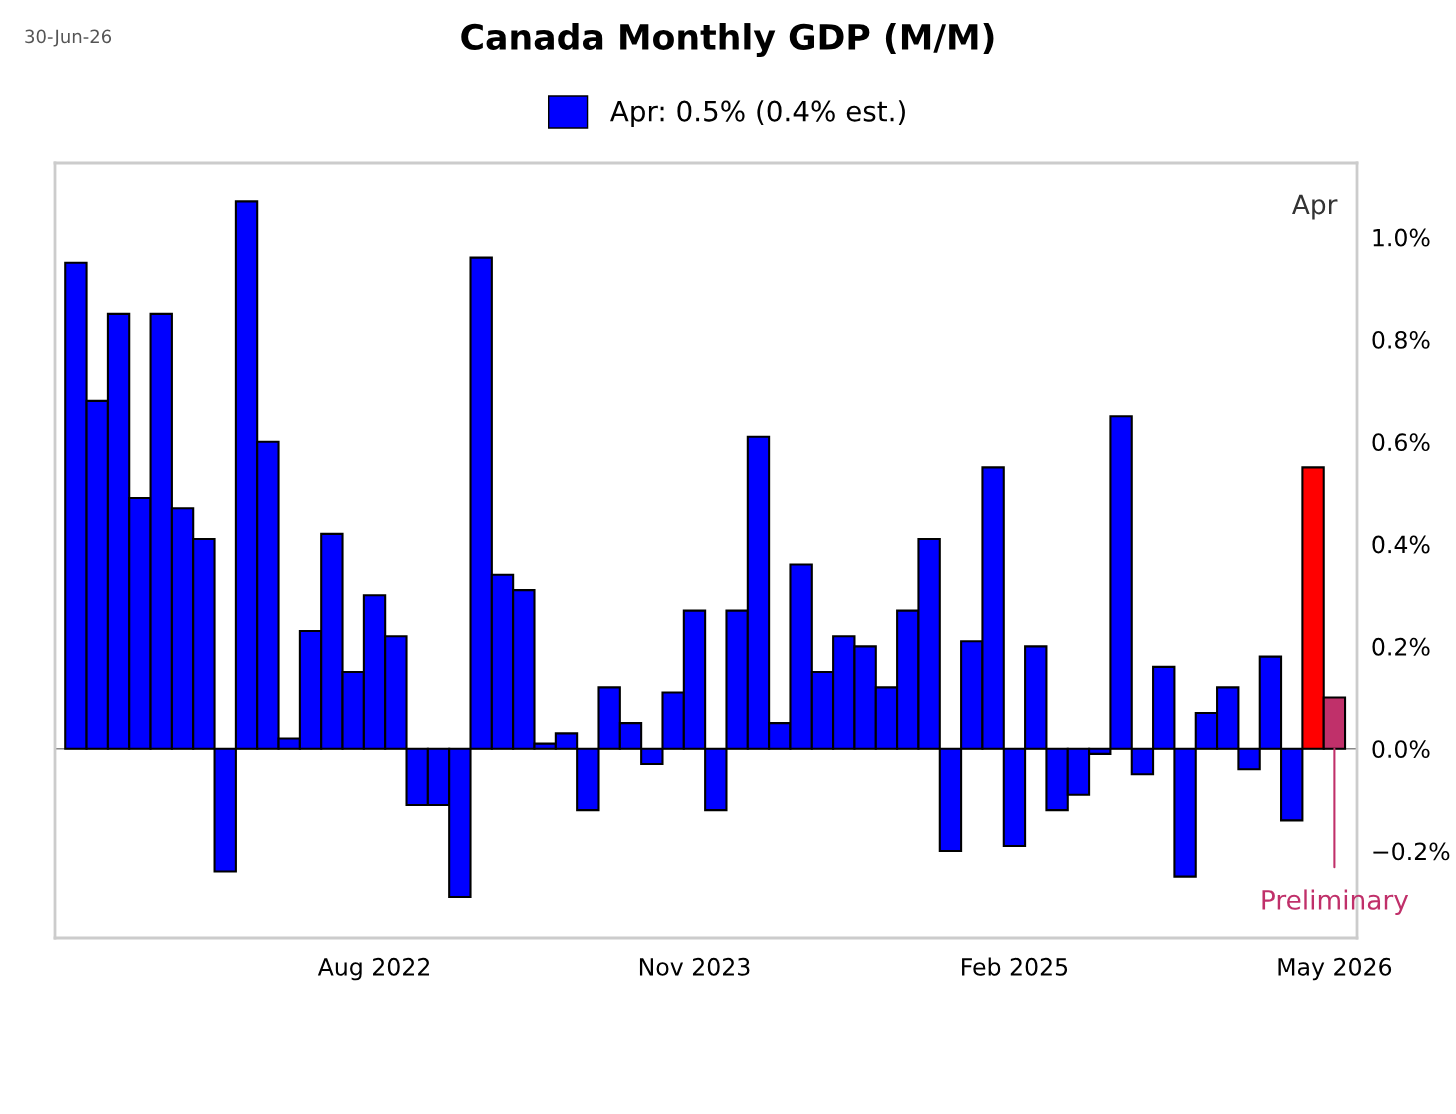 Image resolution: width=1456 pixels, height=1114 pixels. Describe the element at coordinates (68, 38) in the screenshot. I see `text: 30-Jun-26` at that location.